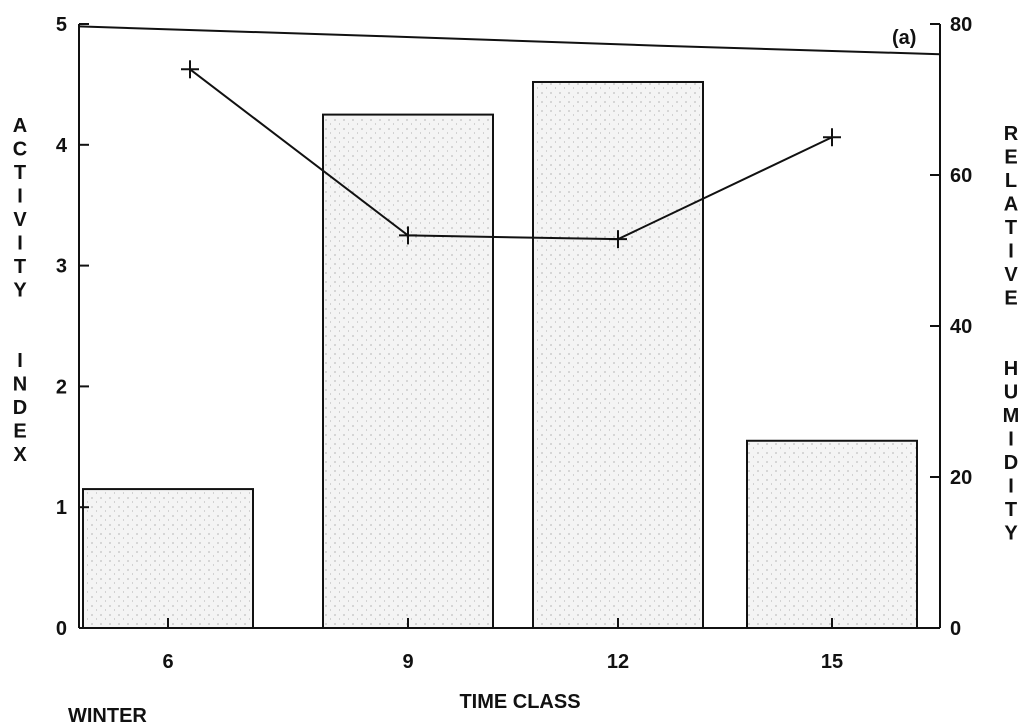  Describe the element at coordinates (407, 662) in the screenshot. I see `x-tick-label: 9` at that location.